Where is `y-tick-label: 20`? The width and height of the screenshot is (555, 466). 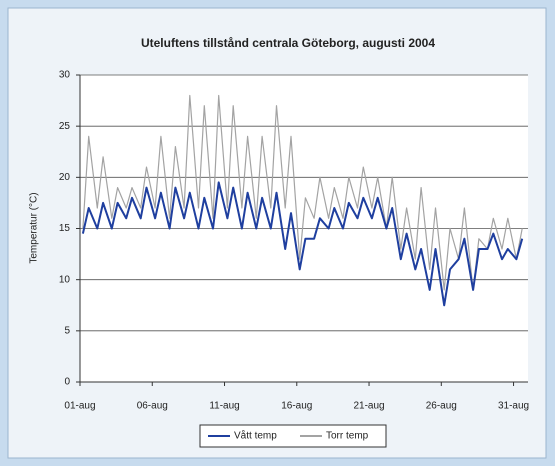 y-tick-label: 20 is located at coordinates (65, 177).